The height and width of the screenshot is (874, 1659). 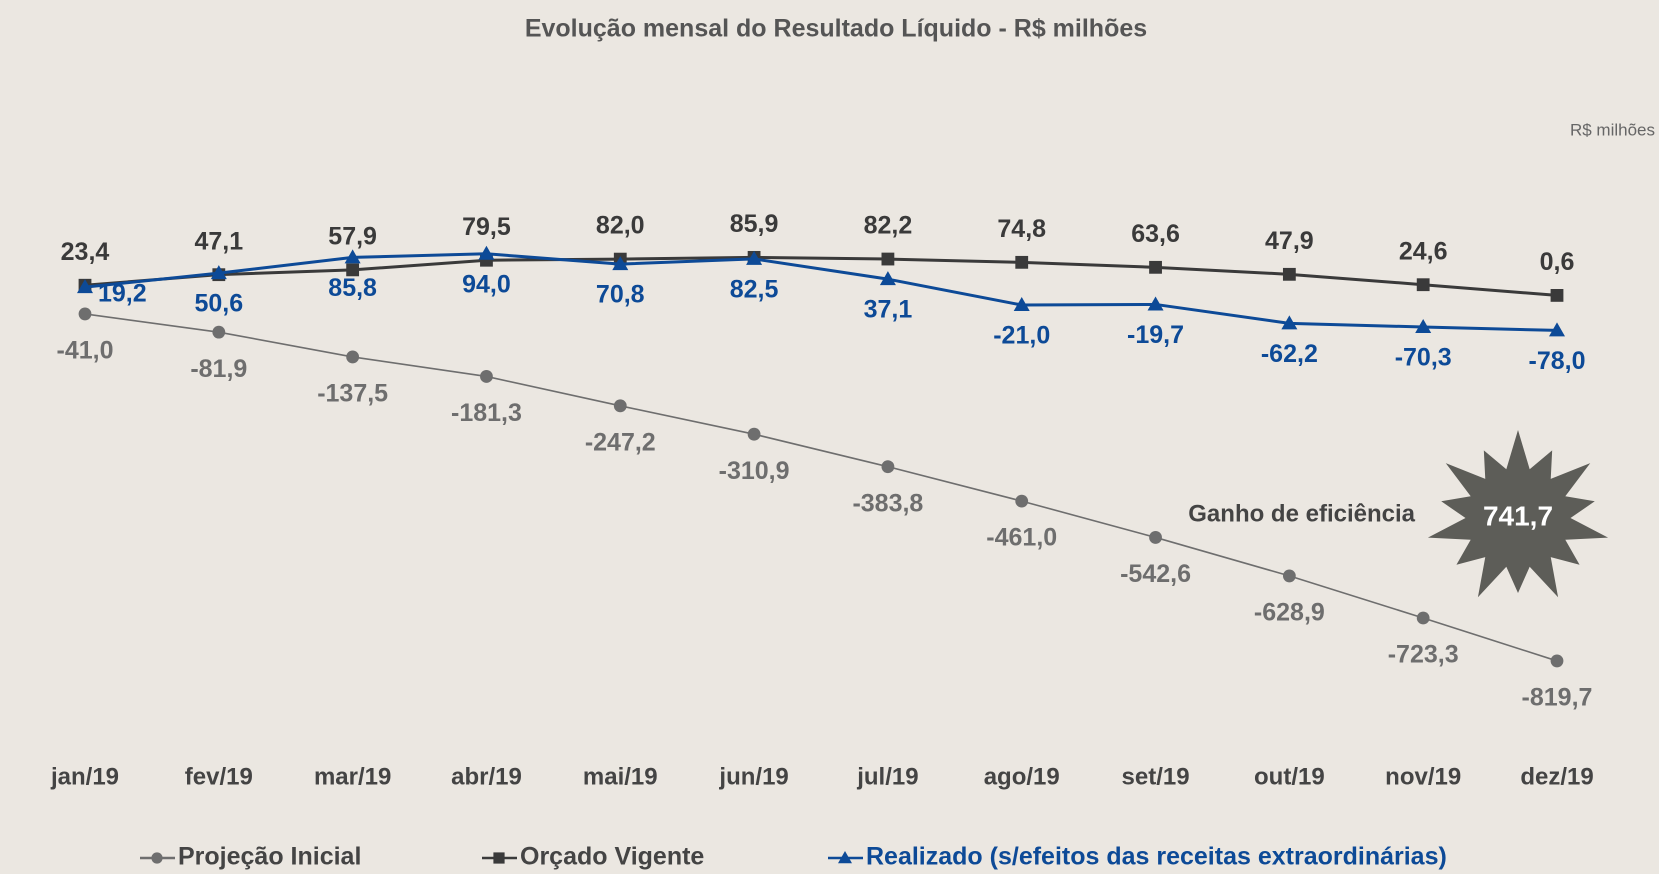 What do you see at coordinates (1423, 358) in the screenshot?
I see `data-label: -70,3` at bounding box center [1423, 358].